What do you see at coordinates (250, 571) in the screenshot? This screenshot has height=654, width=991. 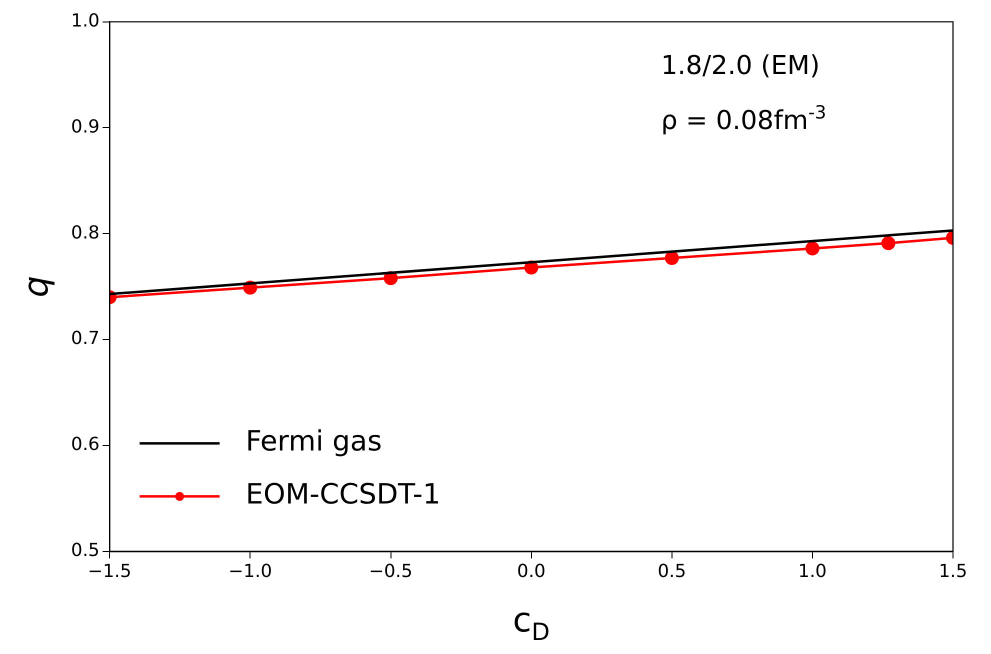 I see `x-tick-label: −1.0` at bounding box center [250, 571].